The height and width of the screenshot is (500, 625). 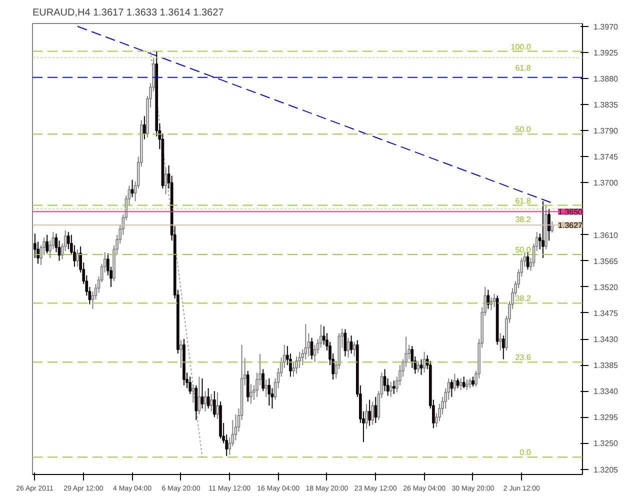 What do you see at coordinates (606, 313) in the screenshot?
I see `y-tick-label: 1.3475` at bounding box center [606, 313].